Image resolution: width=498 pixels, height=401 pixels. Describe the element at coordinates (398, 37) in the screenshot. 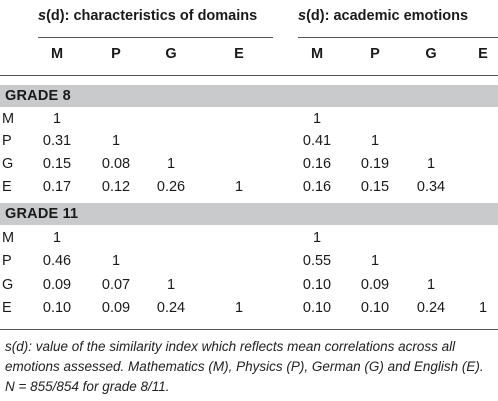

I see `group-rule-emotions` at that location.